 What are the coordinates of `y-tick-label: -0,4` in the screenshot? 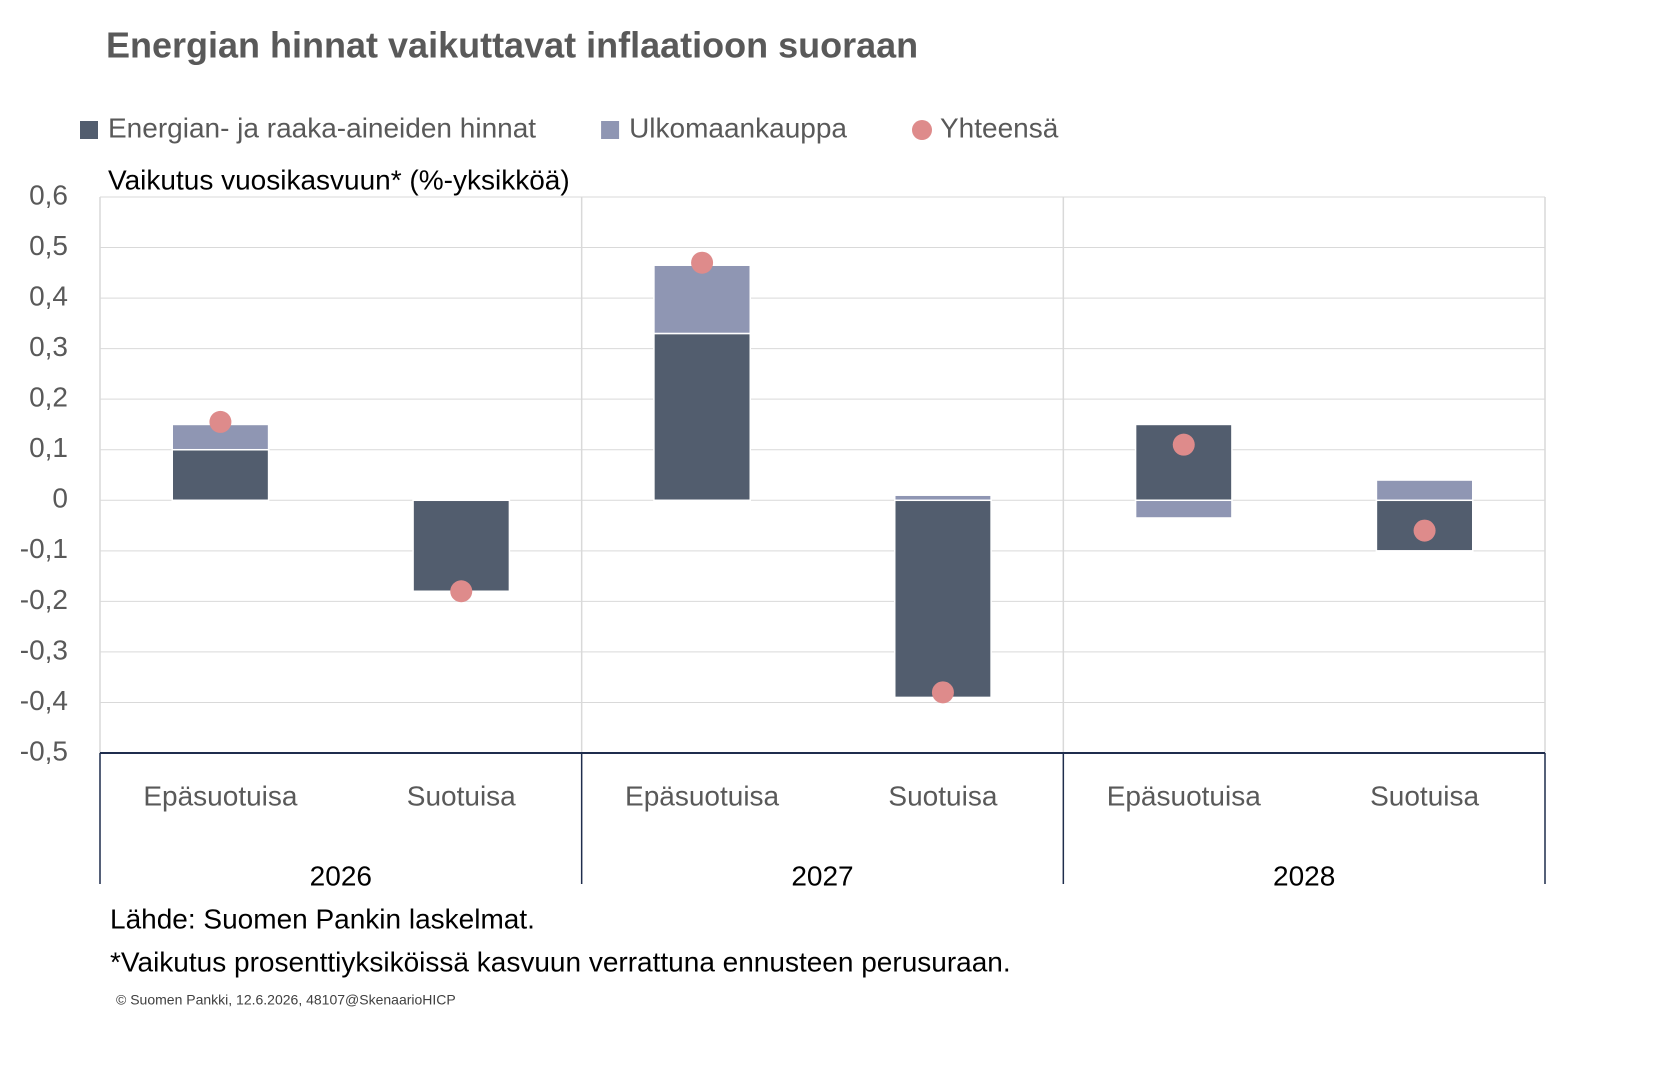 It's located at (44, 700).